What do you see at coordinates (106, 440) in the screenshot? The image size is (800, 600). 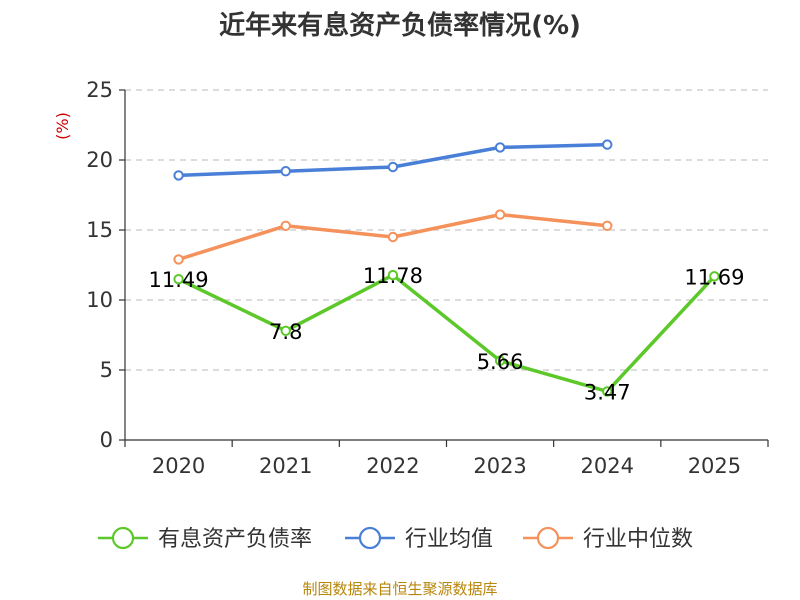 I see `y-tick-label: 0` at bounding box center [106, 440].